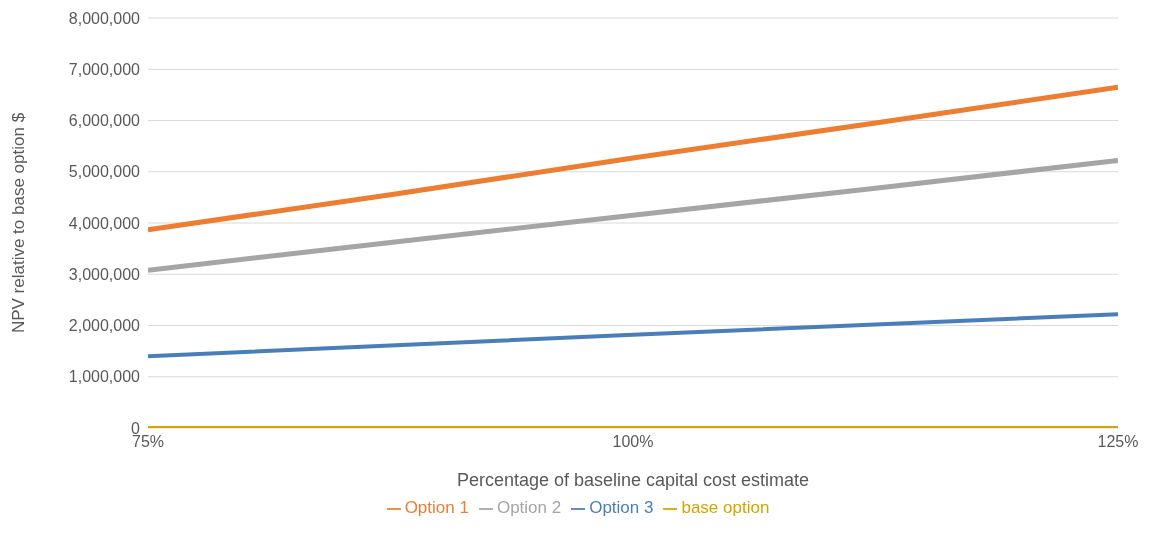  Describe the element at coordinates (529, 507) in the screenshot. I see `legend-label: Option 2` at that location.